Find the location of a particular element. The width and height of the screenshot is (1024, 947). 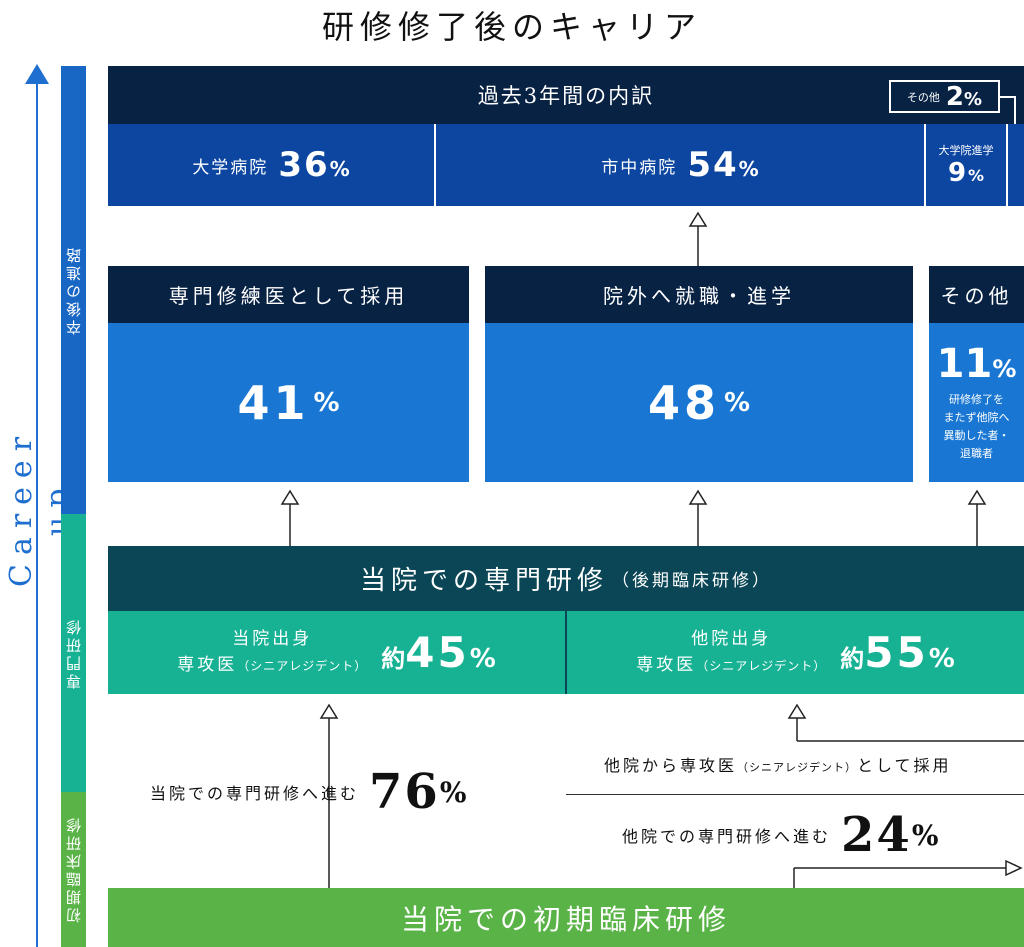

internal-residents-value-group: 約45% is located at coordinates (438, 652).